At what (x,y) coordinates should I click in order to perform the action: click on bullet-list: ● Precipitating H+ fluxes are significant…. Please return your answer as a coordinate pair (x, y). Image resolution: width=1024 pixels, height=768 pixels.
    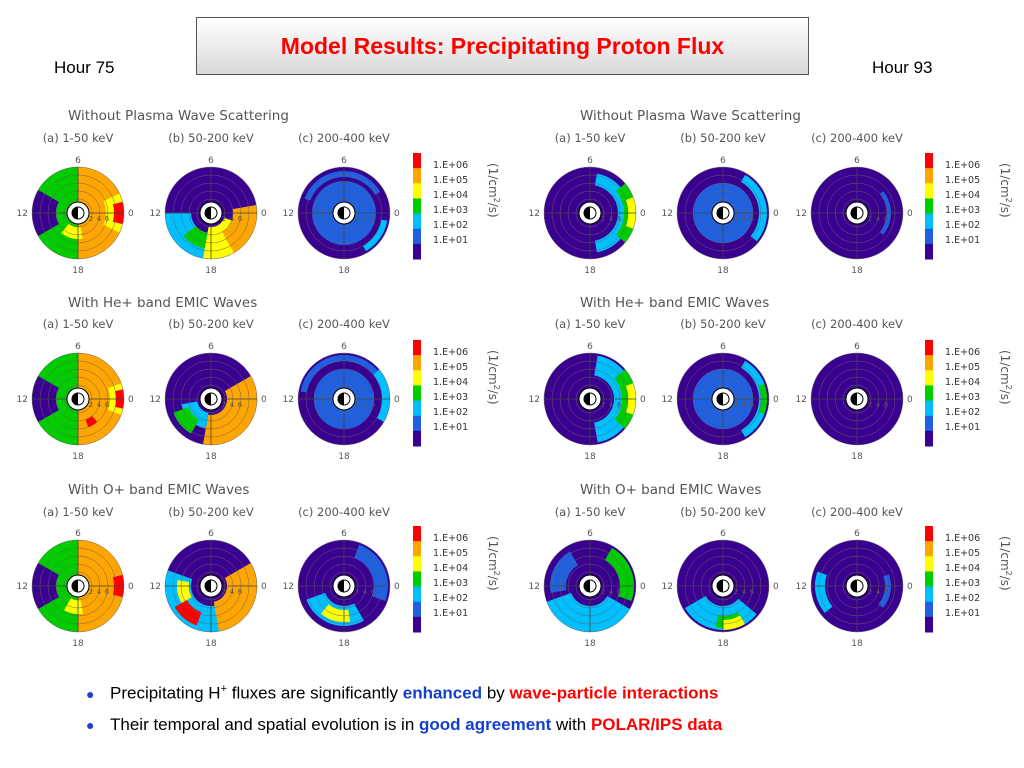
    Looking at the image, I should click on (404, 712).